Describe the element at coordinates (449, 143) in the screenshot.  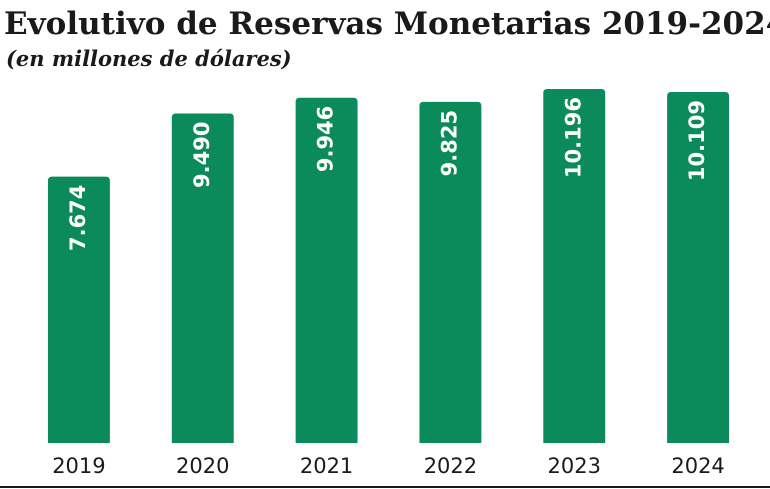
I see `value-label: 9.825` at that location.